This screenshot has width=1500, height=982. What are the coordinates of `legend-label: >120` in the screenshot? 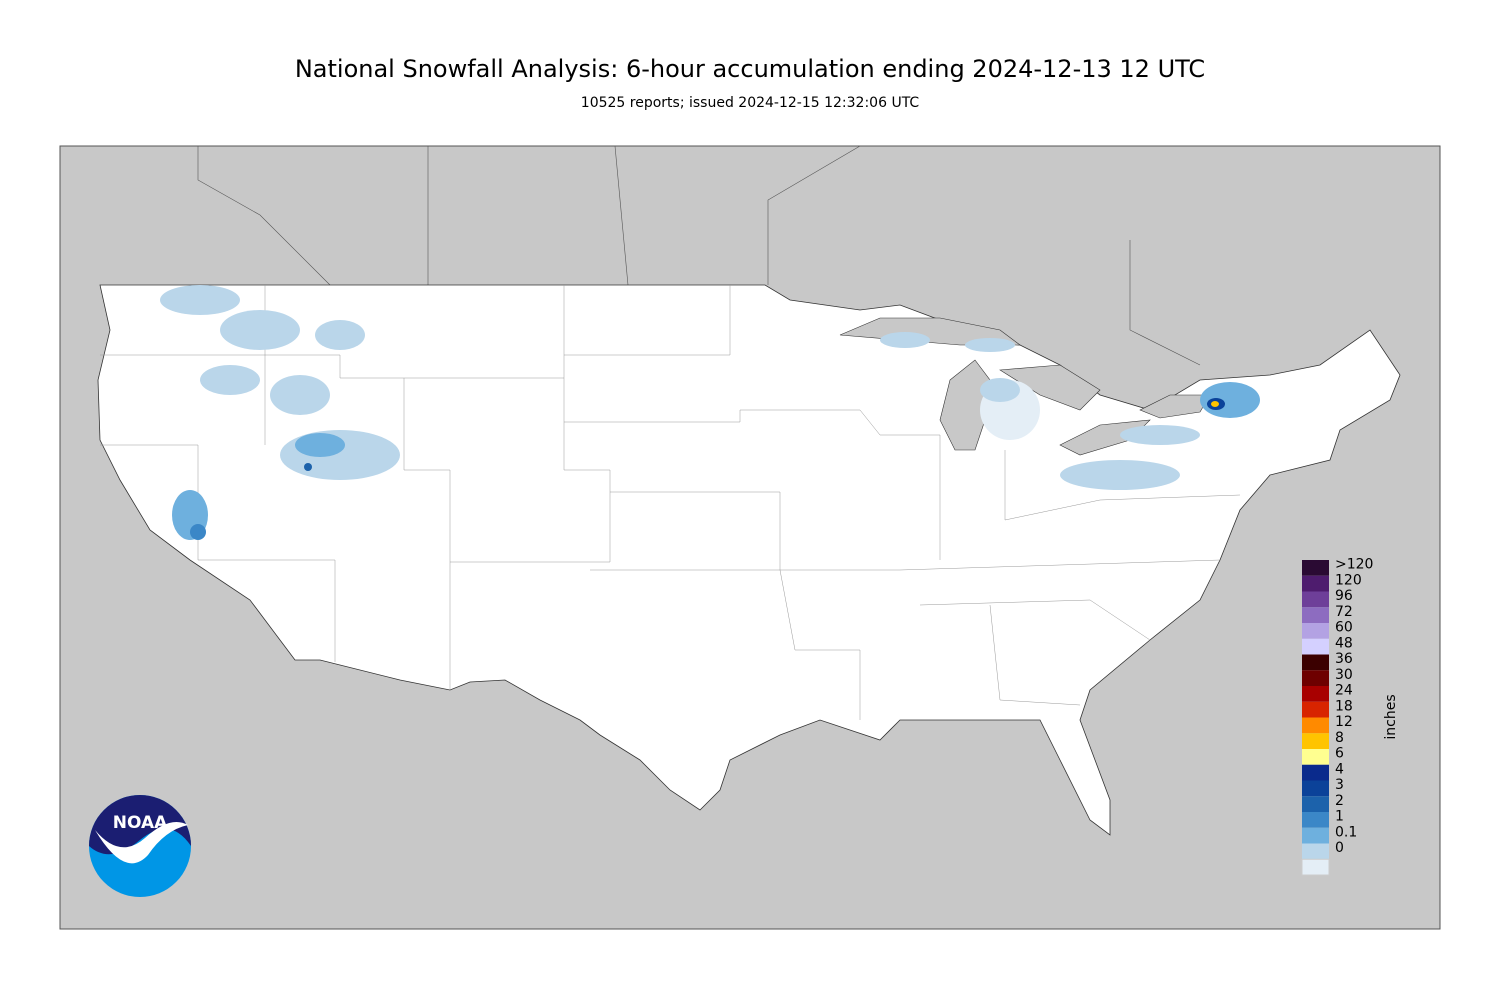 It's located at (1354, 565).